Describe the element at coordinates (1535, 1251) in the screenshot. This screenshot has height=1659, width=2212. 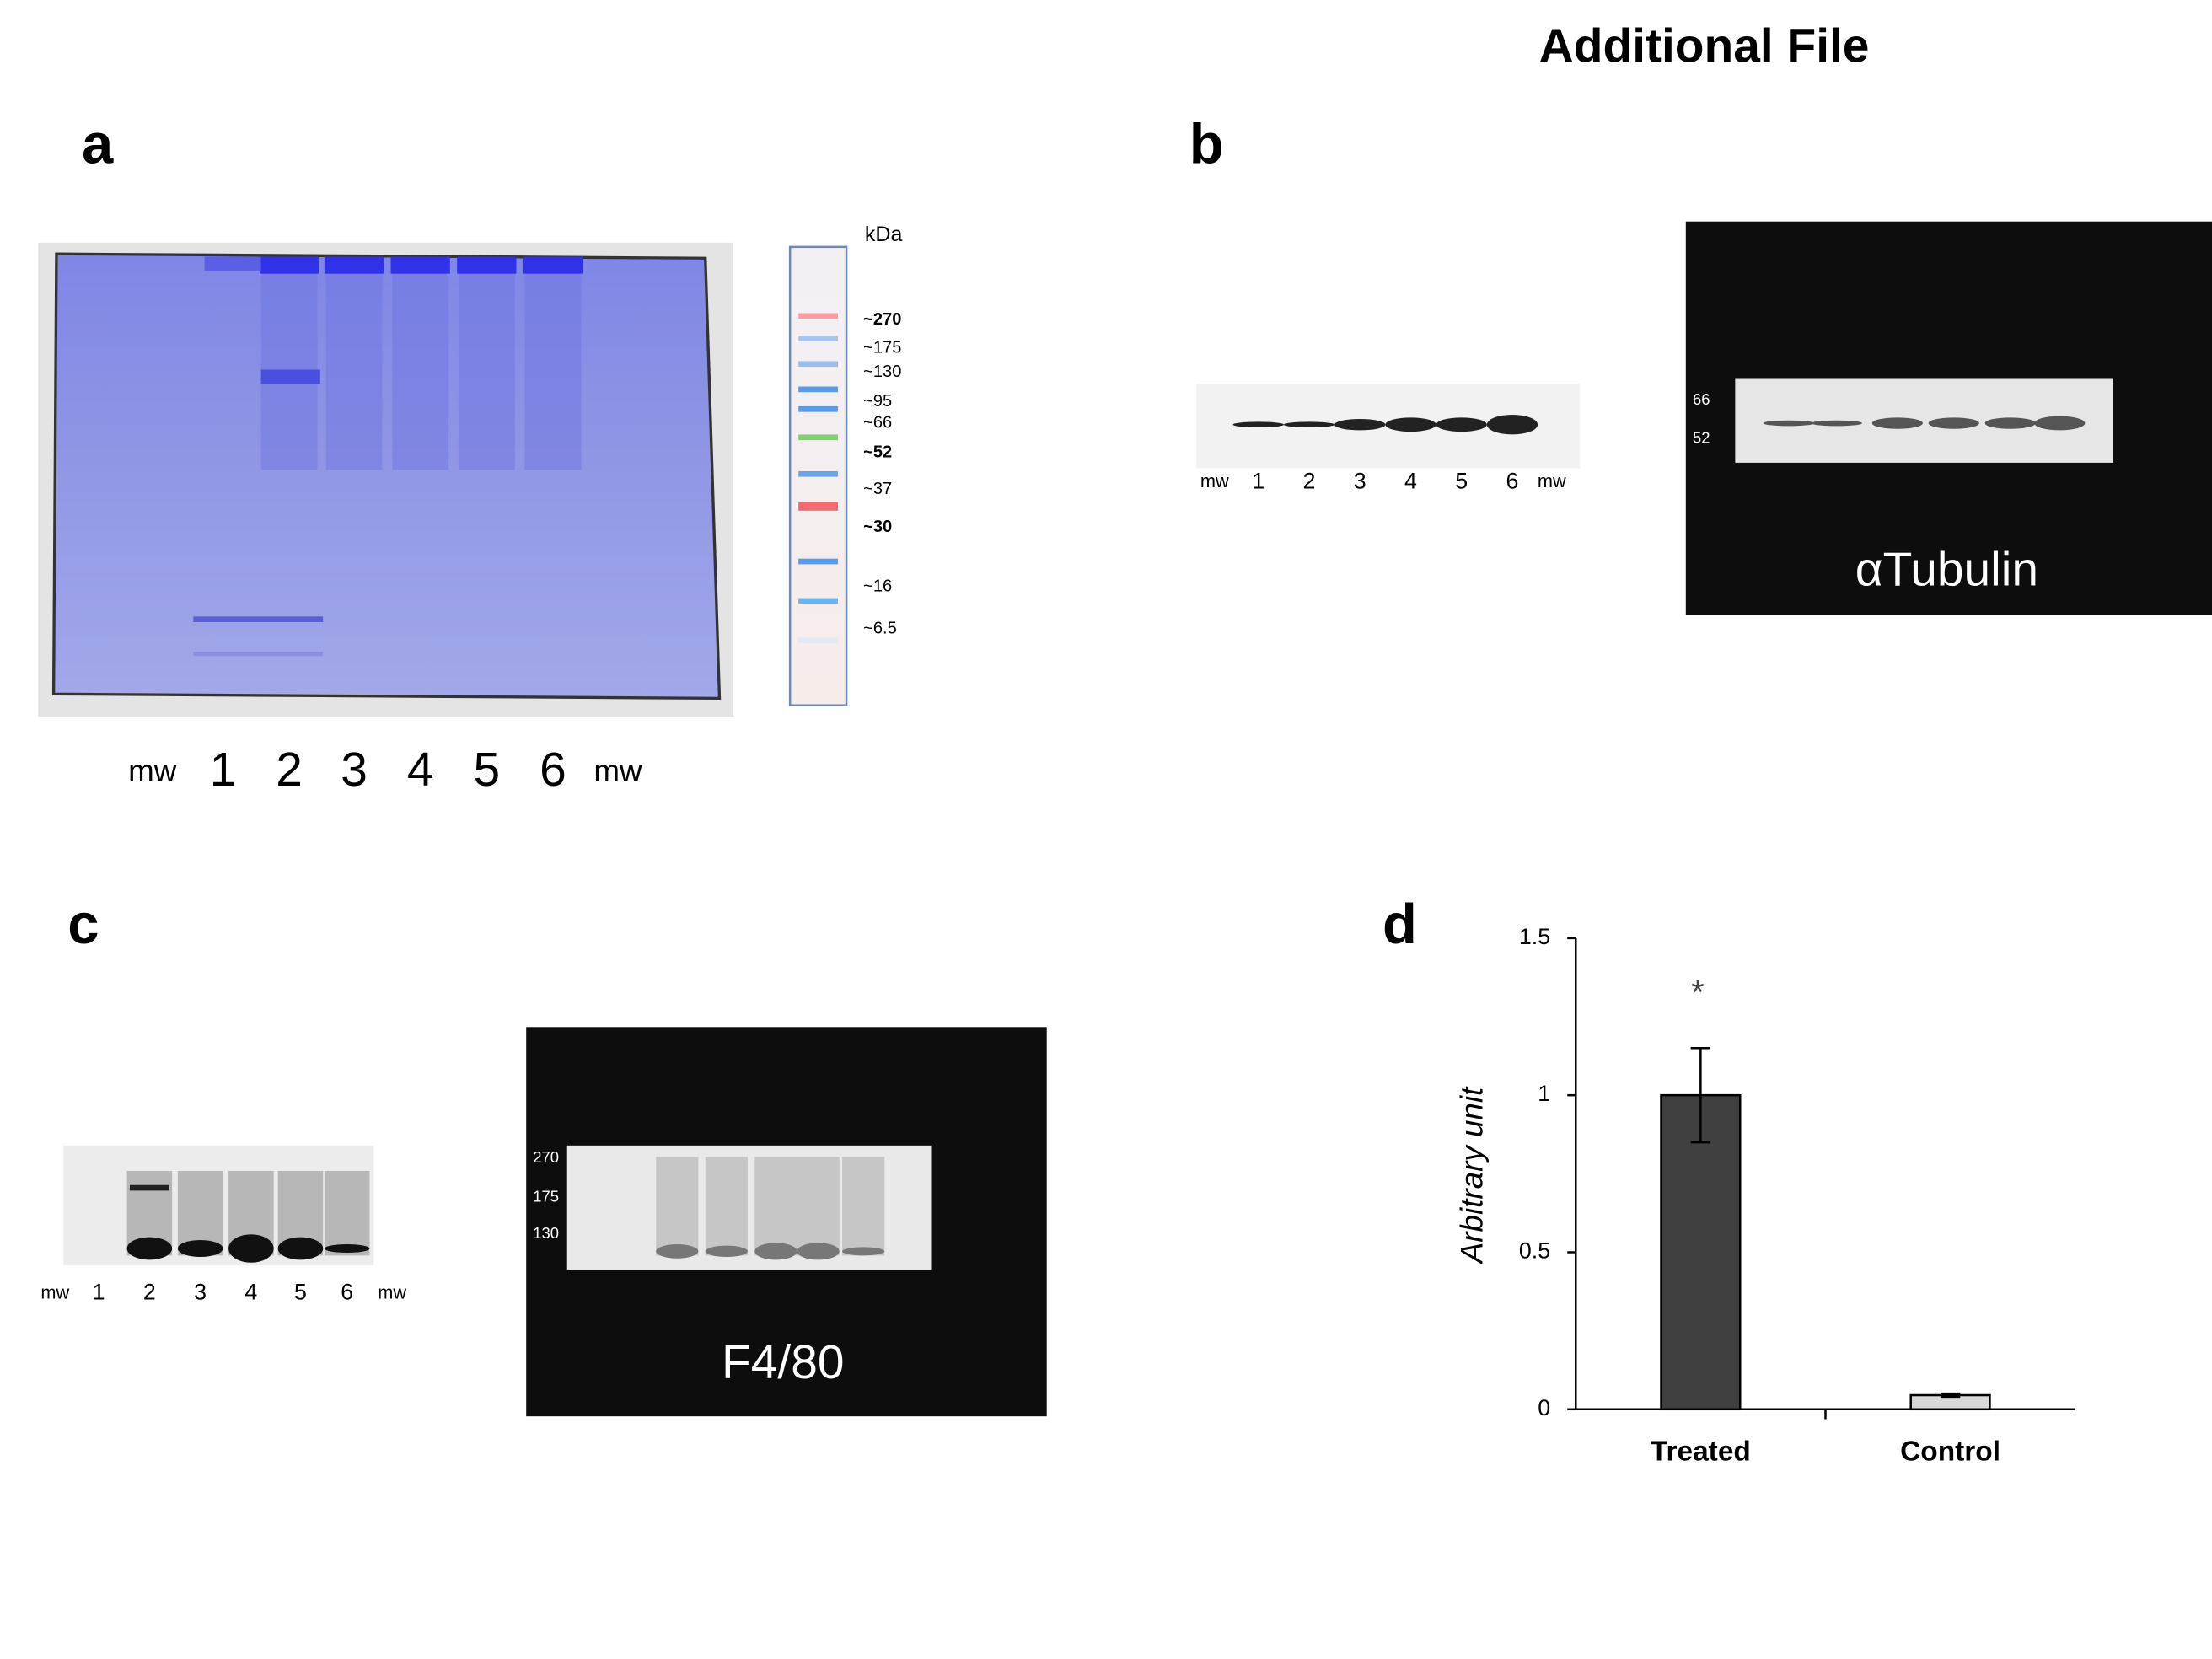
I see `y-tick-label: 0.5` at that location.